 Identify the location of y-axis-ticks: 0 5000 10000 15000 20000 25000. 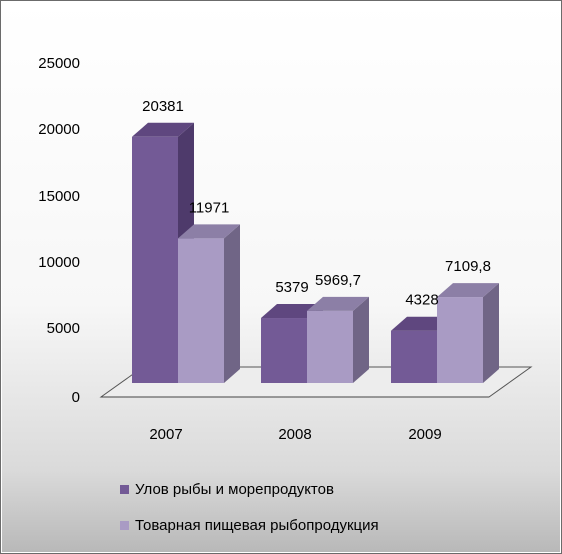
(59, 230).